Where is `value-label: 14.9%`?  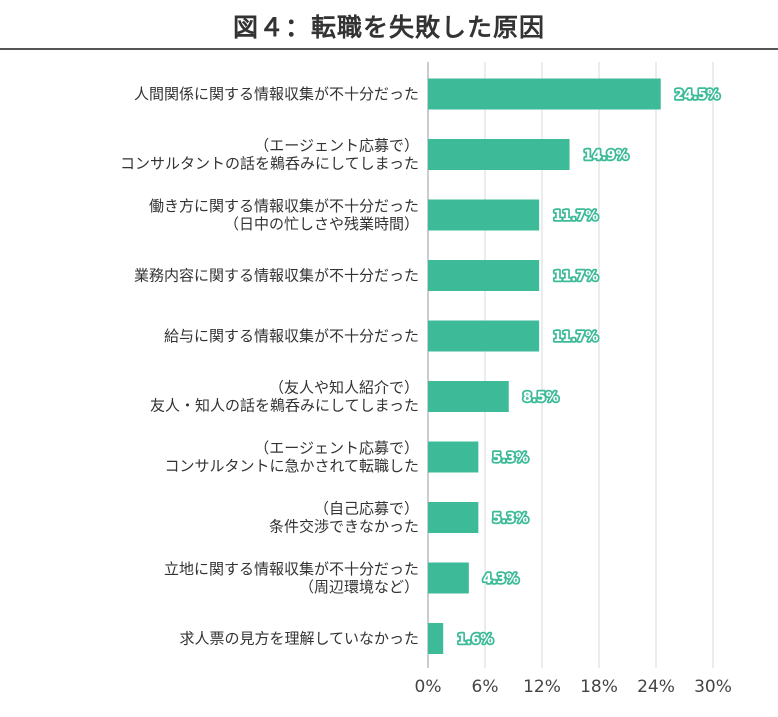 value-label: 14.9% is located at coordinates (606, 156).